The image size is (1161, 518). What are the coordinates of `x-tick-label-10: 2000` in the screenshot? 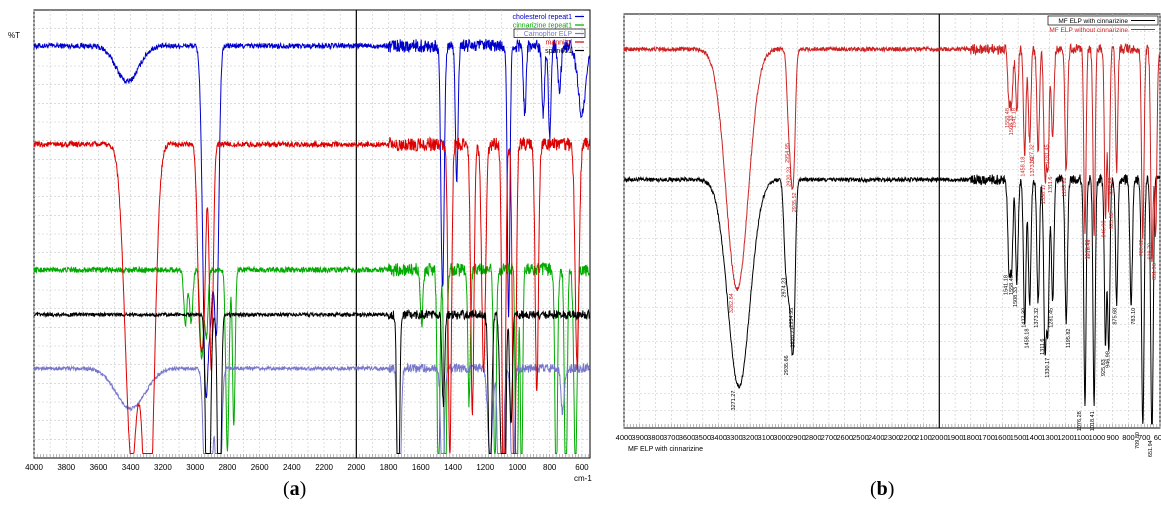 It's located at (356, 467).